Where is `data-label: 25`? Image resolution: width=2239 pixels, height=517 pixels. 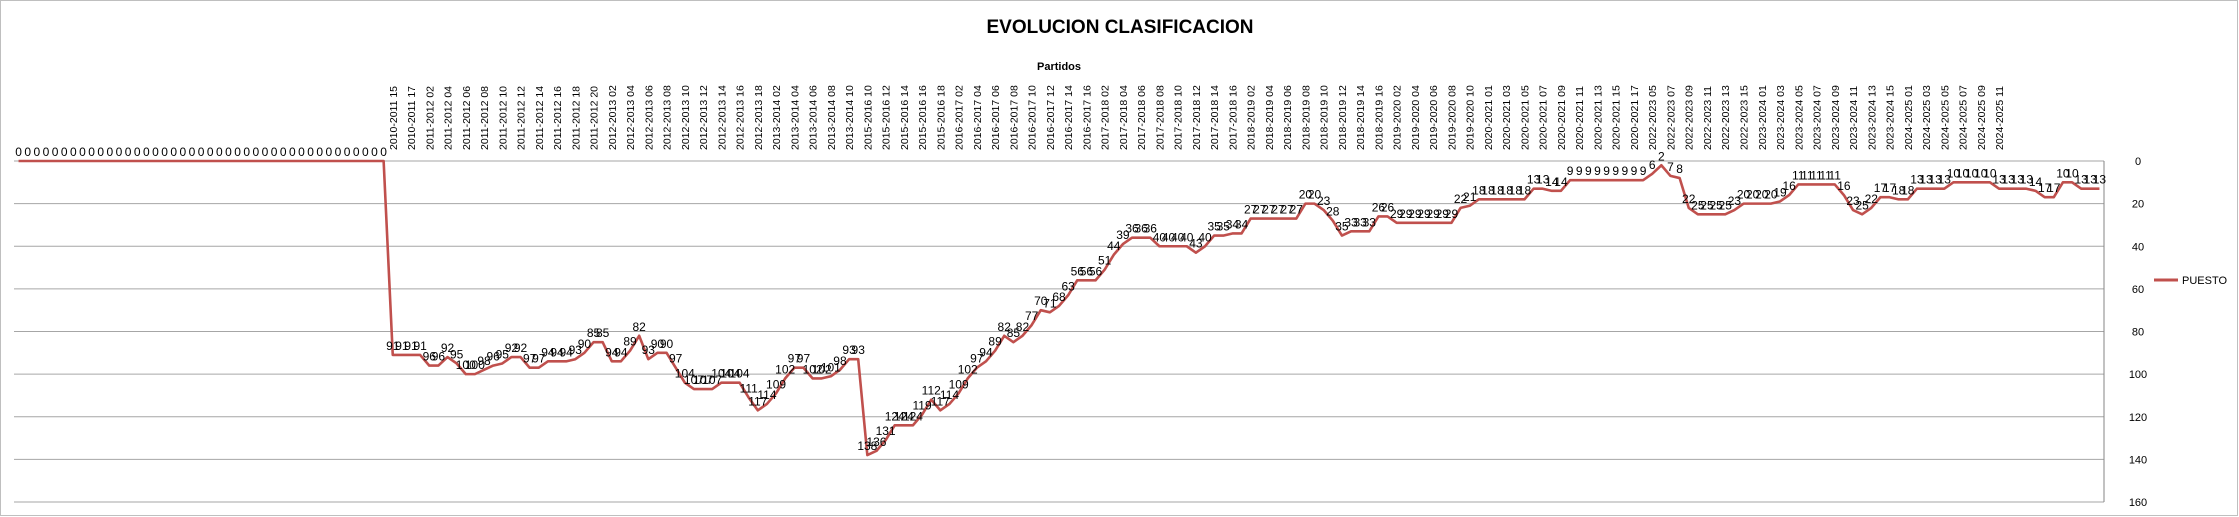
data-label: 25 is located at coordinates (1707, 205).